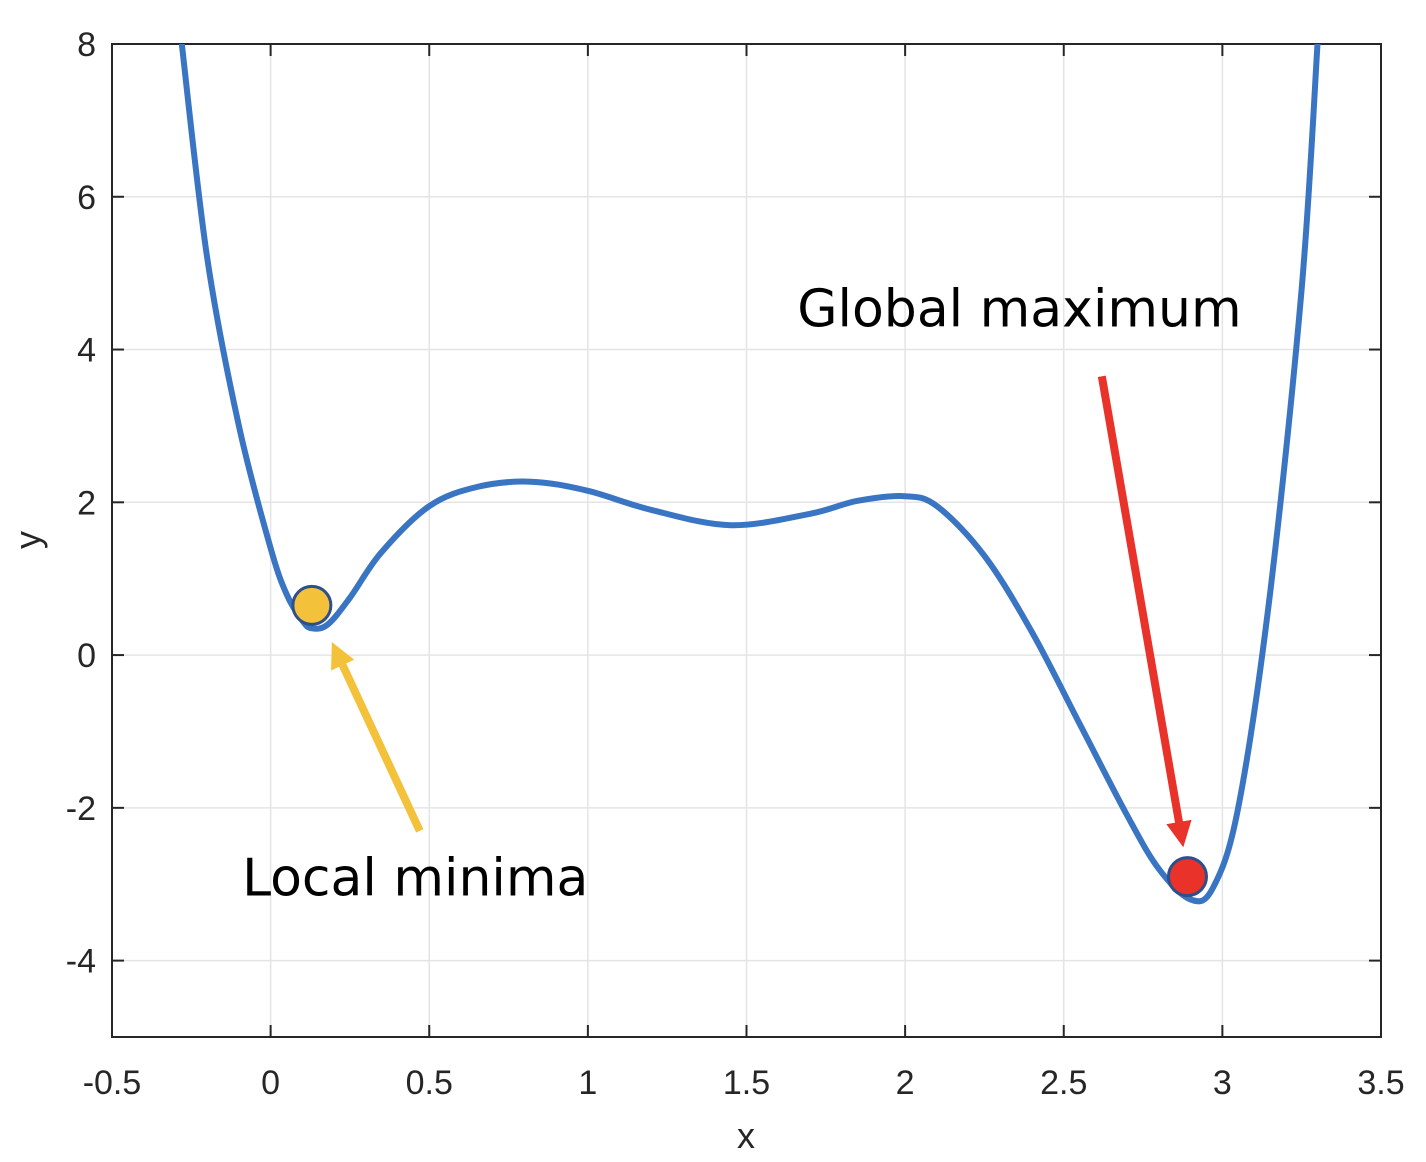  What do you see at coordinates (312, 605) in the screenshot?
I see `yellow-ball-marker` at bounding box center [312, 605].